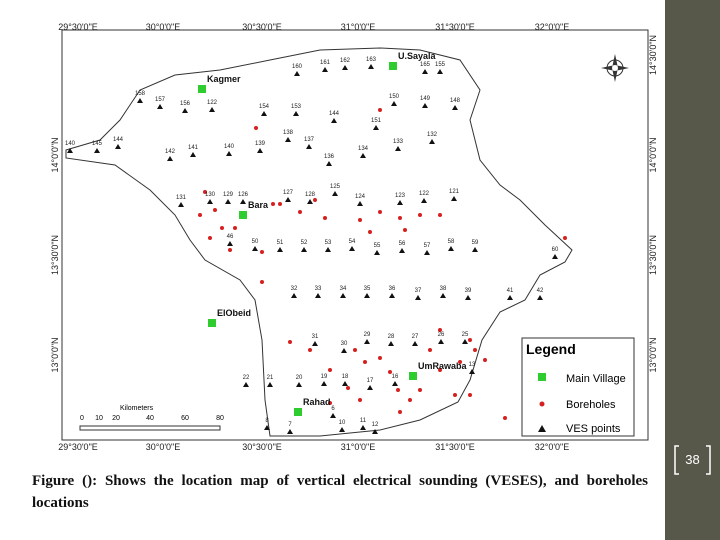 This screenshot has width=720, height=540. I want to click on ves-label: 142, so click(170, 152).